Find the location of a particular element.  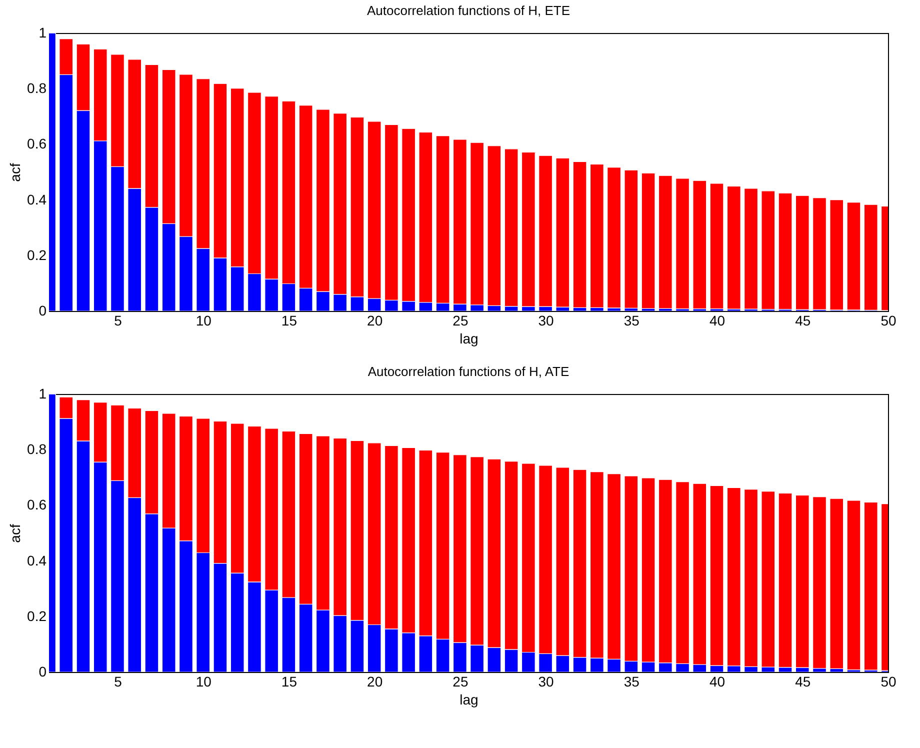

chart-title: Autocorrelation functions of H, ATE is located at coordinates (469, 371).